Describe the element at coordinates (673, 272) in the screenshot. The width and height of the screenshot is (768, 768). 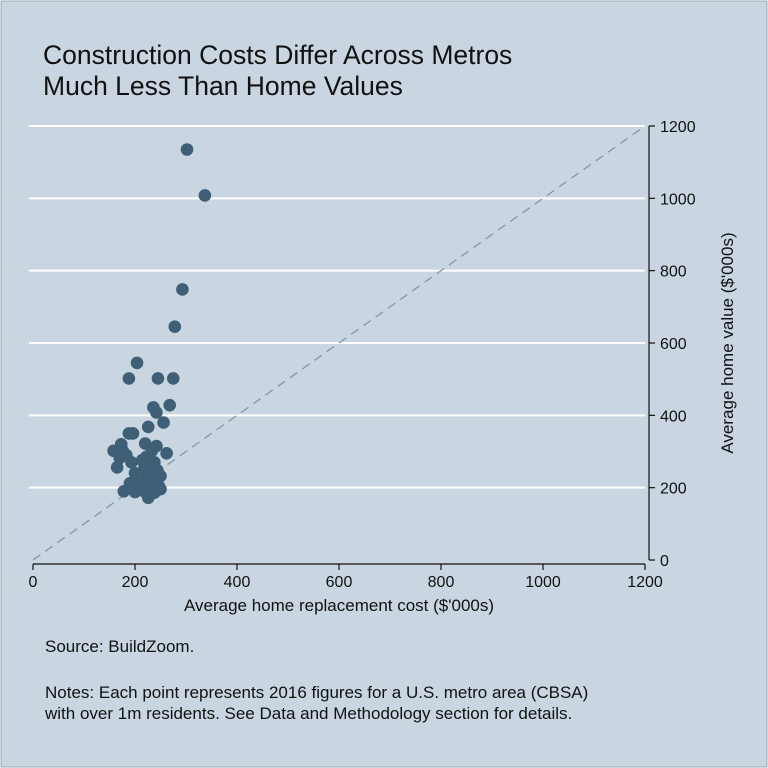
I see `y-tick-label: 800` at that location.